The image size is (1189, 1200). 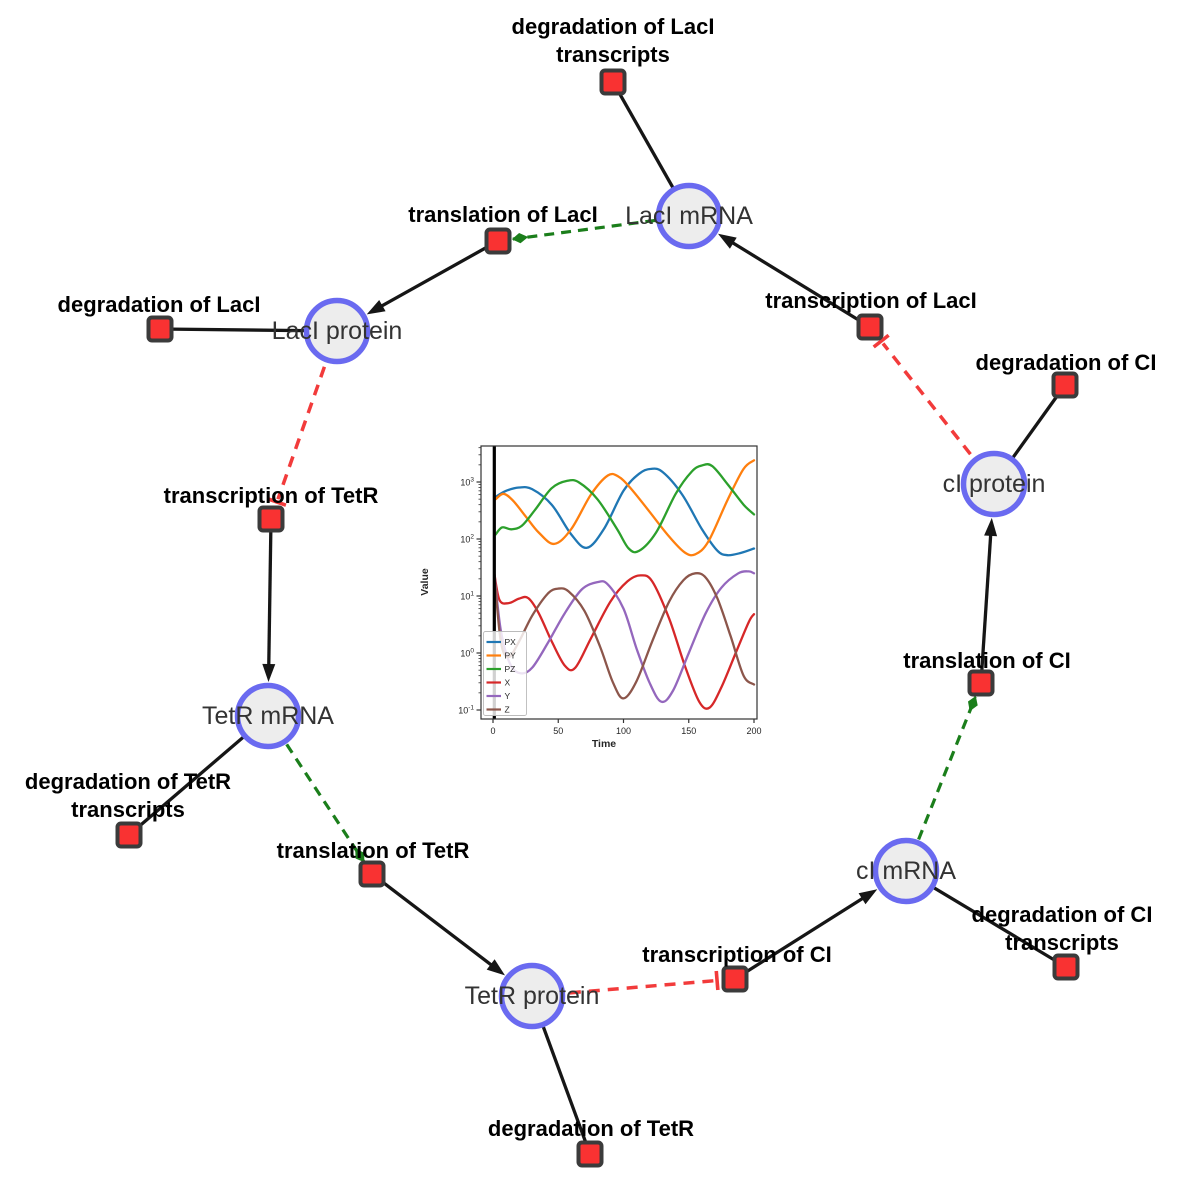 What do you see at coordinates (498, 241) in the screenshot?
I see `reaction-node-transl_laci` at bounding box center [498, 241].